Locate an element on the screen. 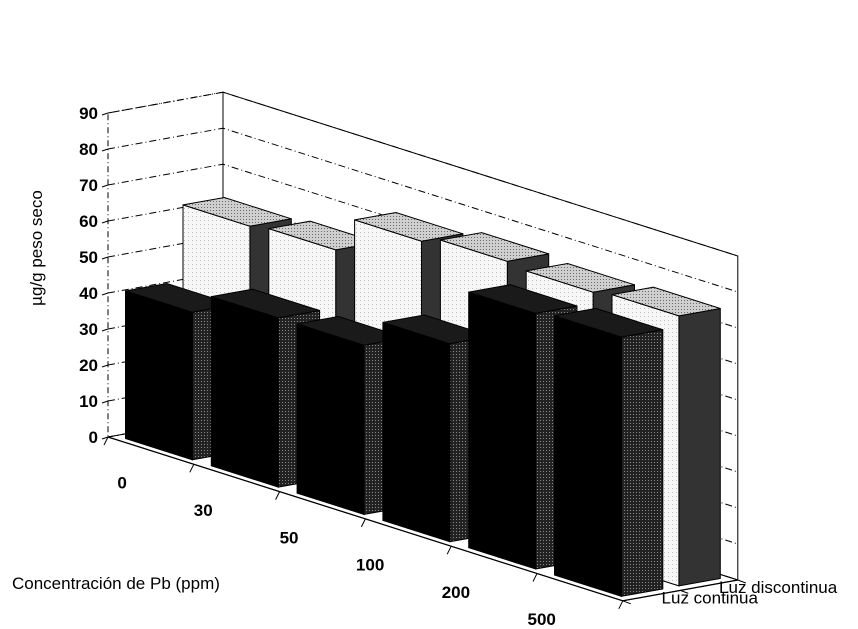 This screenshot has width=858, height=629. category-tick-label: 50 is located at coordinates (289, 537).